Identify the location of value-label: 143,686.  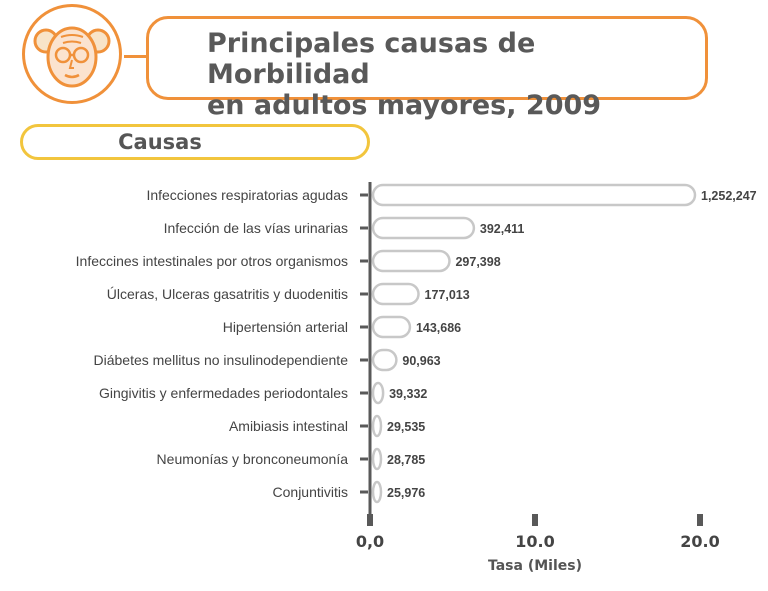
(438, 328).